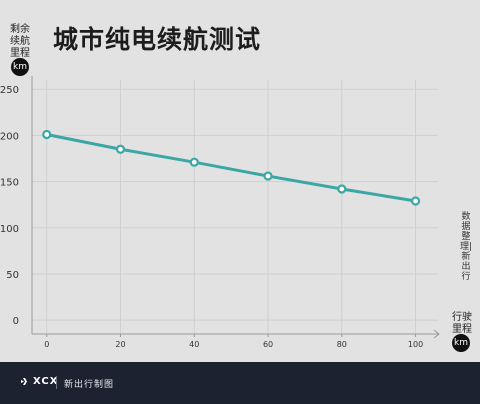  Describe the element at coordinates (268, 344) in the screenshot. I see `x-tick-label: 60` at that location.